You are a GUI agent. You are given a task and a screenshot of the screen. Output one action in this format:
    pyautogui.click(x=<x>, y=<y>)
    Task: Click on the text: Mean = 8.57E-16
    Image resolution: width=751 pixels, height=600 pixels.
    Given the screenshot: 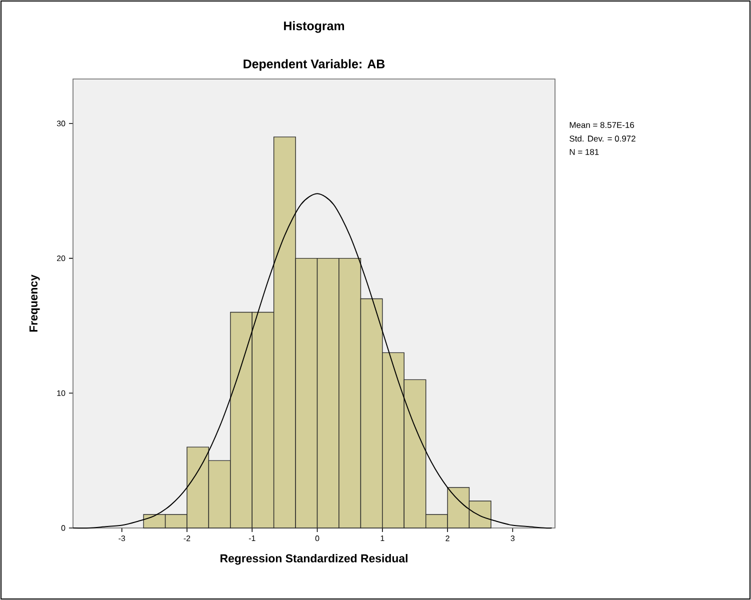 What is the action you would take?
    pyautogui.click(x=602, y=125)
    